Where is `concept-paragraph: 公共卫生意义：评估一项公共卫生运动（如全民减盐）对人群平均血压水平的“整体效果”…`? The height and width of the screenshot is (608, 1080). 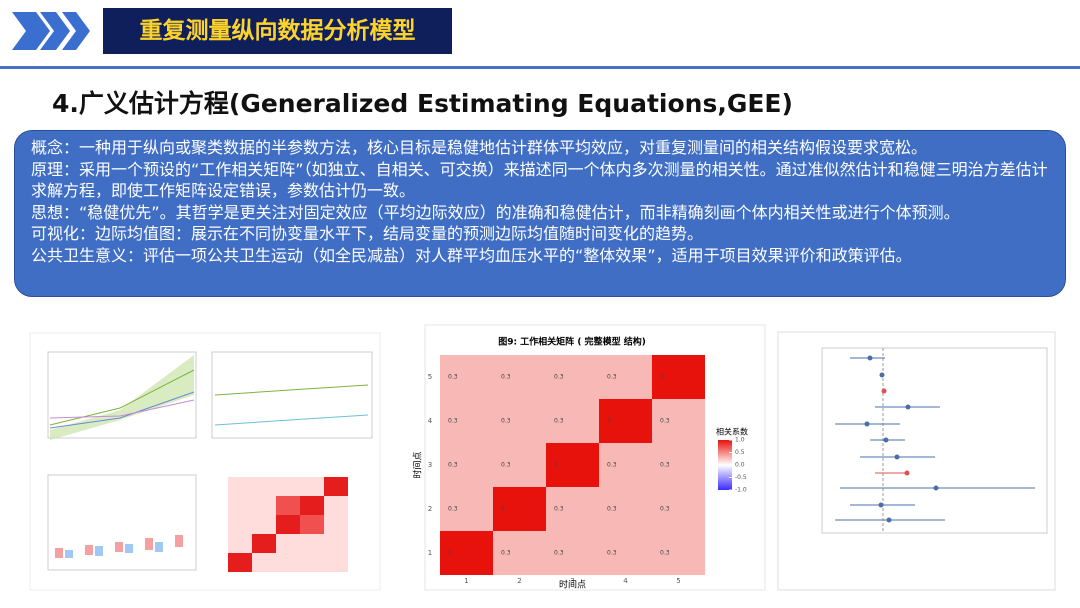 concept-paragraph: 公共卫生意义：评估一项公共卫生运动（如全民减盐）对人群平均血压水平的“整体效果”… is located at coordinates (471, 255).